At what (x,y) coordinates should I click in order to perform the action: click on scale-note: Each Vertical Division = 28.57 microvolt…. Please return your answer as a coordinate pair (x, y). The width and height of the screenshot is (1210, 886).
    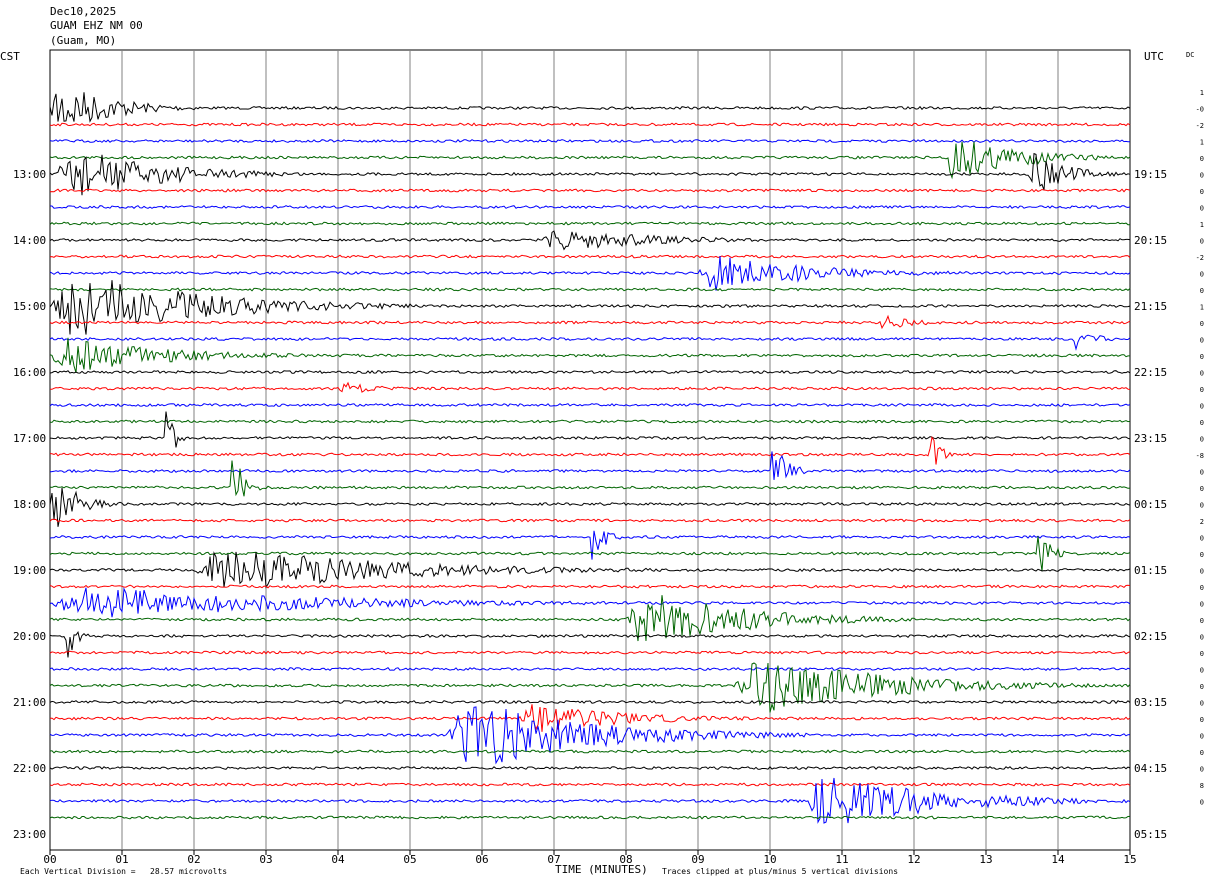
    Looking at the image, I should click on (124, 871).